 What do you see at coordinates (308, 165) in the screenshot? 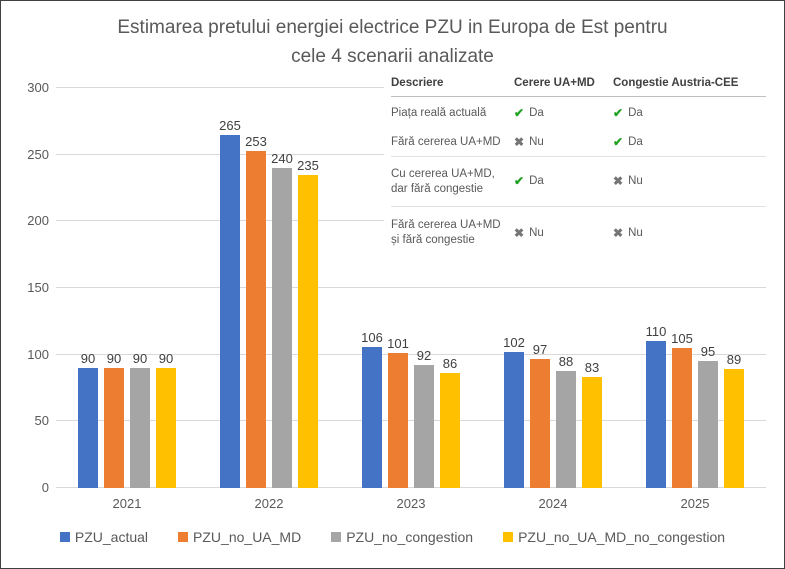
I see `bar-value-label: 235` at bounding box center [308, 165].